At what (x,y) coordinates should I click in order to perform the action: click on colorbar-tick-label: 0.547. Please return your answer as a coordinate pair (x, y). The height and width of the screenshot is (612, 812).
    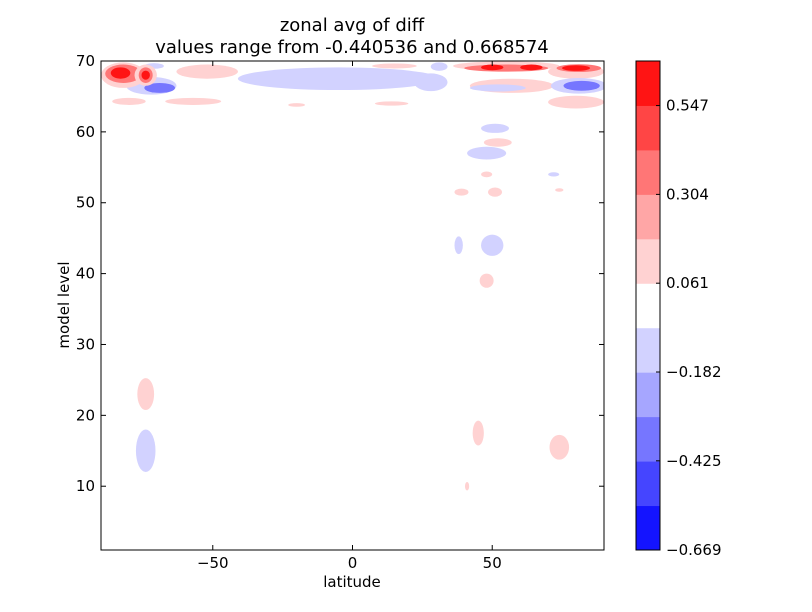
    Looking at the image, I should click on (687, 106).